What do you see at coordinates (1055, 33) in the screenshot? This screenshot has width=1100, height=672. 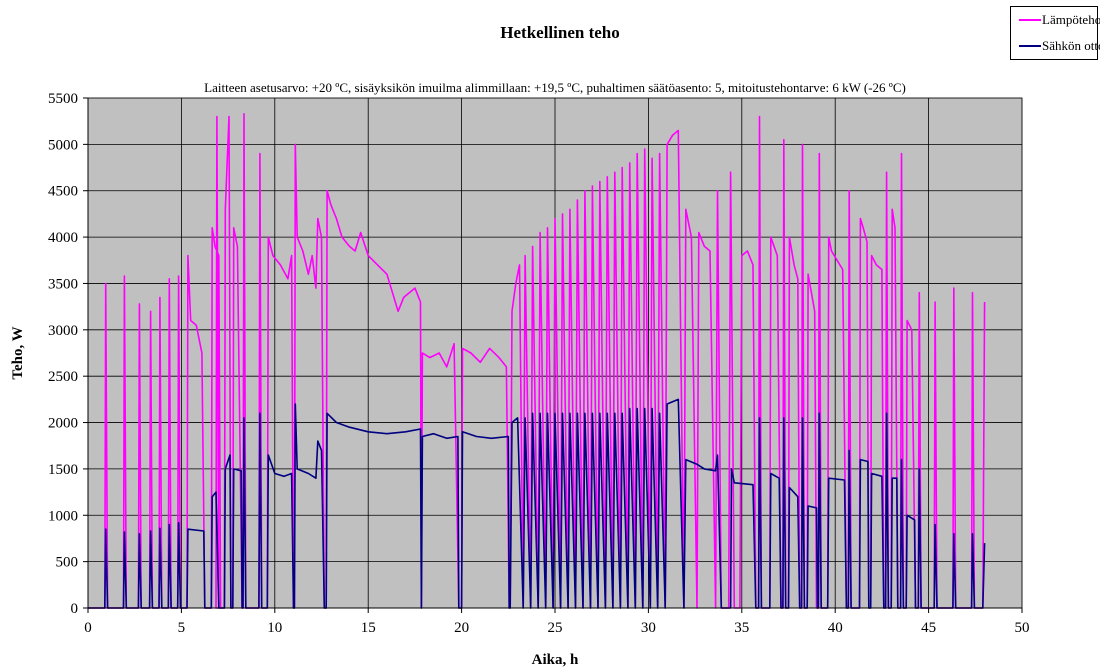 I see `legend: Lämpöteho Sähkön ottoteho` at bounding box center [1055, 33].